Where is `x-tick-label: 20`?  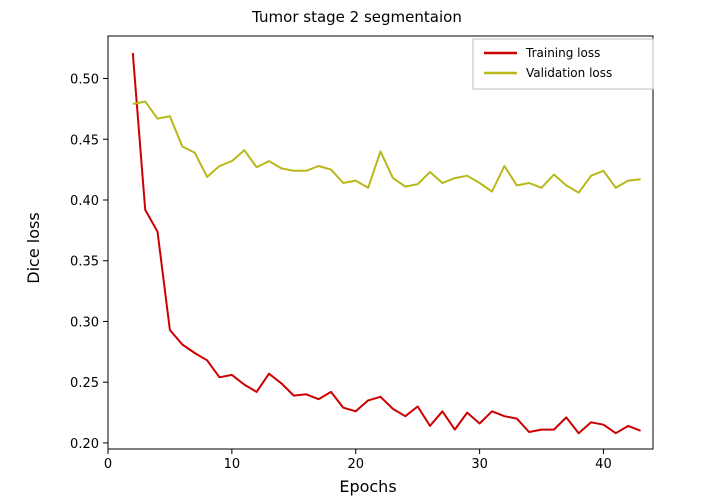 x-tick-label: 20 is located at coordinates (355, 464).